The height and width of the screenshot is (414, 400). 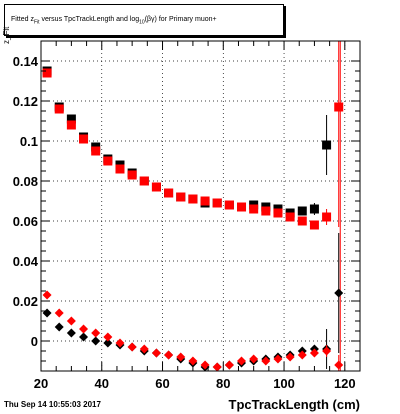 I want to click on x-axis-label: TpcTrackLength (cm), so click(x=294, y=404).